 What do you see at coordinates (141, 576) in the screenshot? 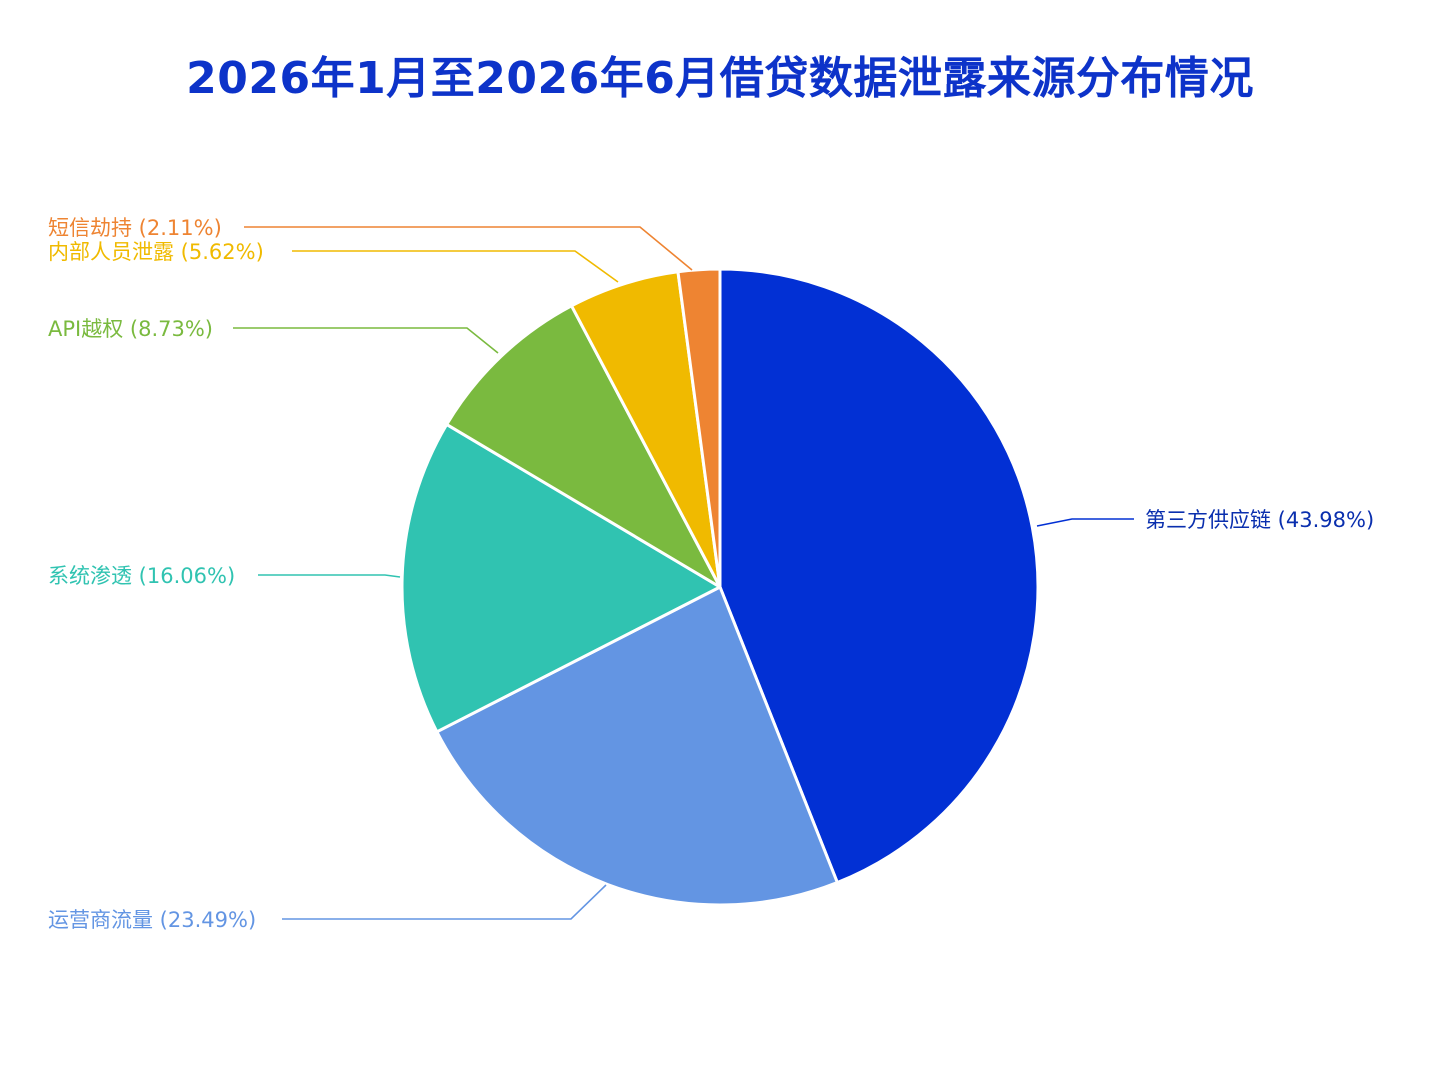
I see `slice-label-3: 系统渗透 (16.06%)` at bounding box center [141, 576].